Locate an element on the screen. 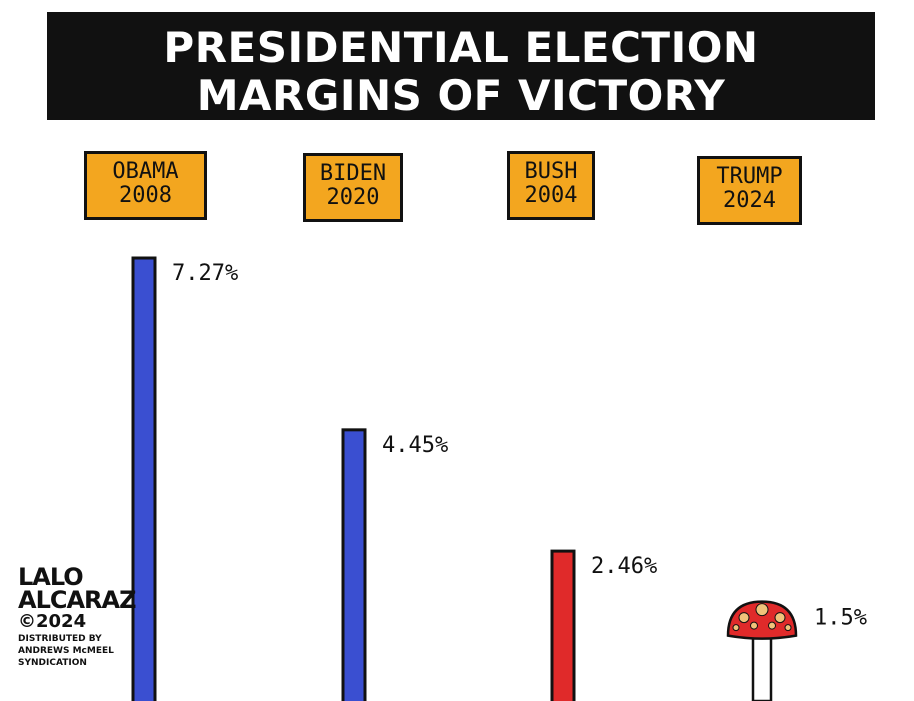 The height and width of the screenshot is (701, 914). value-label-3: 1.5% is located at coordinates (840, 618).